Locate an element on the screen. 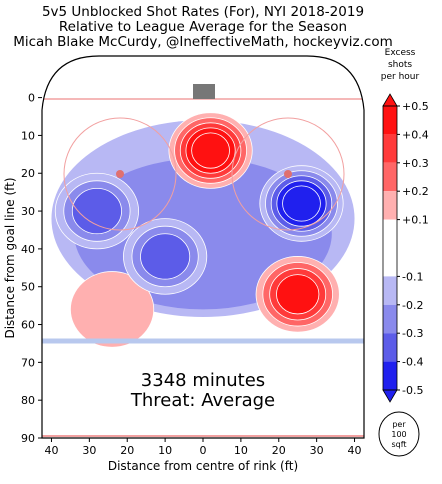  unit-badge-line-1: per is located at coordinates (399, 424).